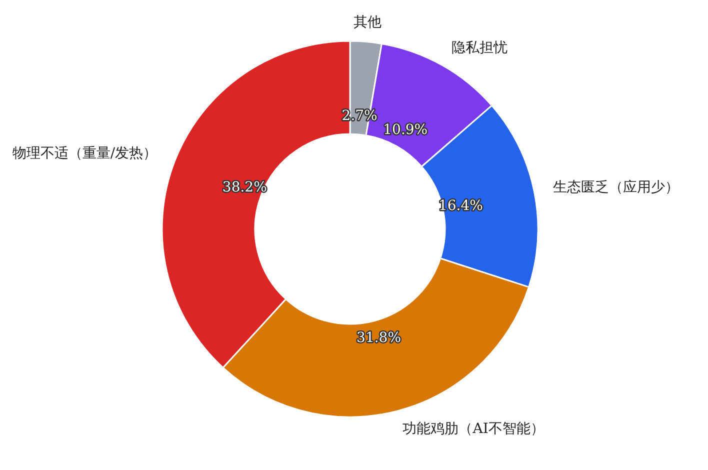 This screenshot has width=708, height=470. What do you see at coordinates (379, 338) in the screenshot?
I see `data-label: 31.8%` at bounding box center [379, 338].